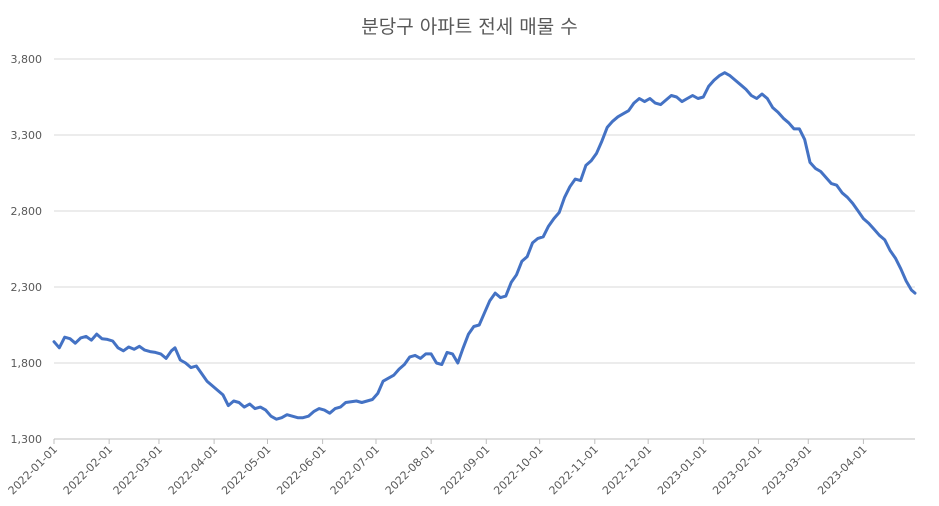 The image size is (939, 506). I want to click on y-tick-label: 3,800, so click(27, 59).